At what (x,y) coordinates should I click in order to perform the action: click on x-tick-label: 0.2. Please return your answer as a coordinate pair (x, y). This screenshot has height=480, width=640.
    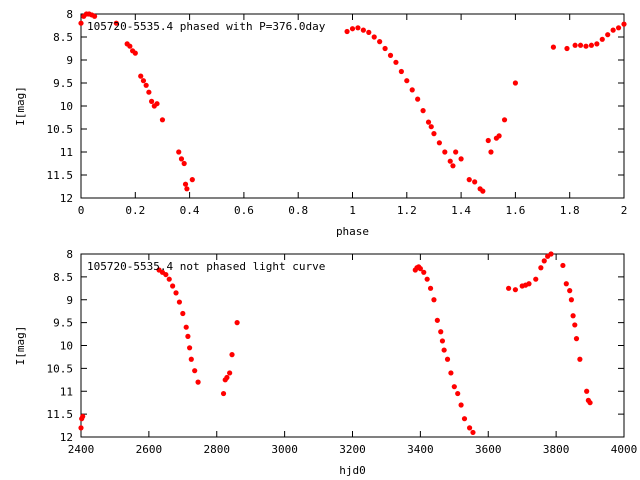
    Looking at the image, I should click on (135, 210).